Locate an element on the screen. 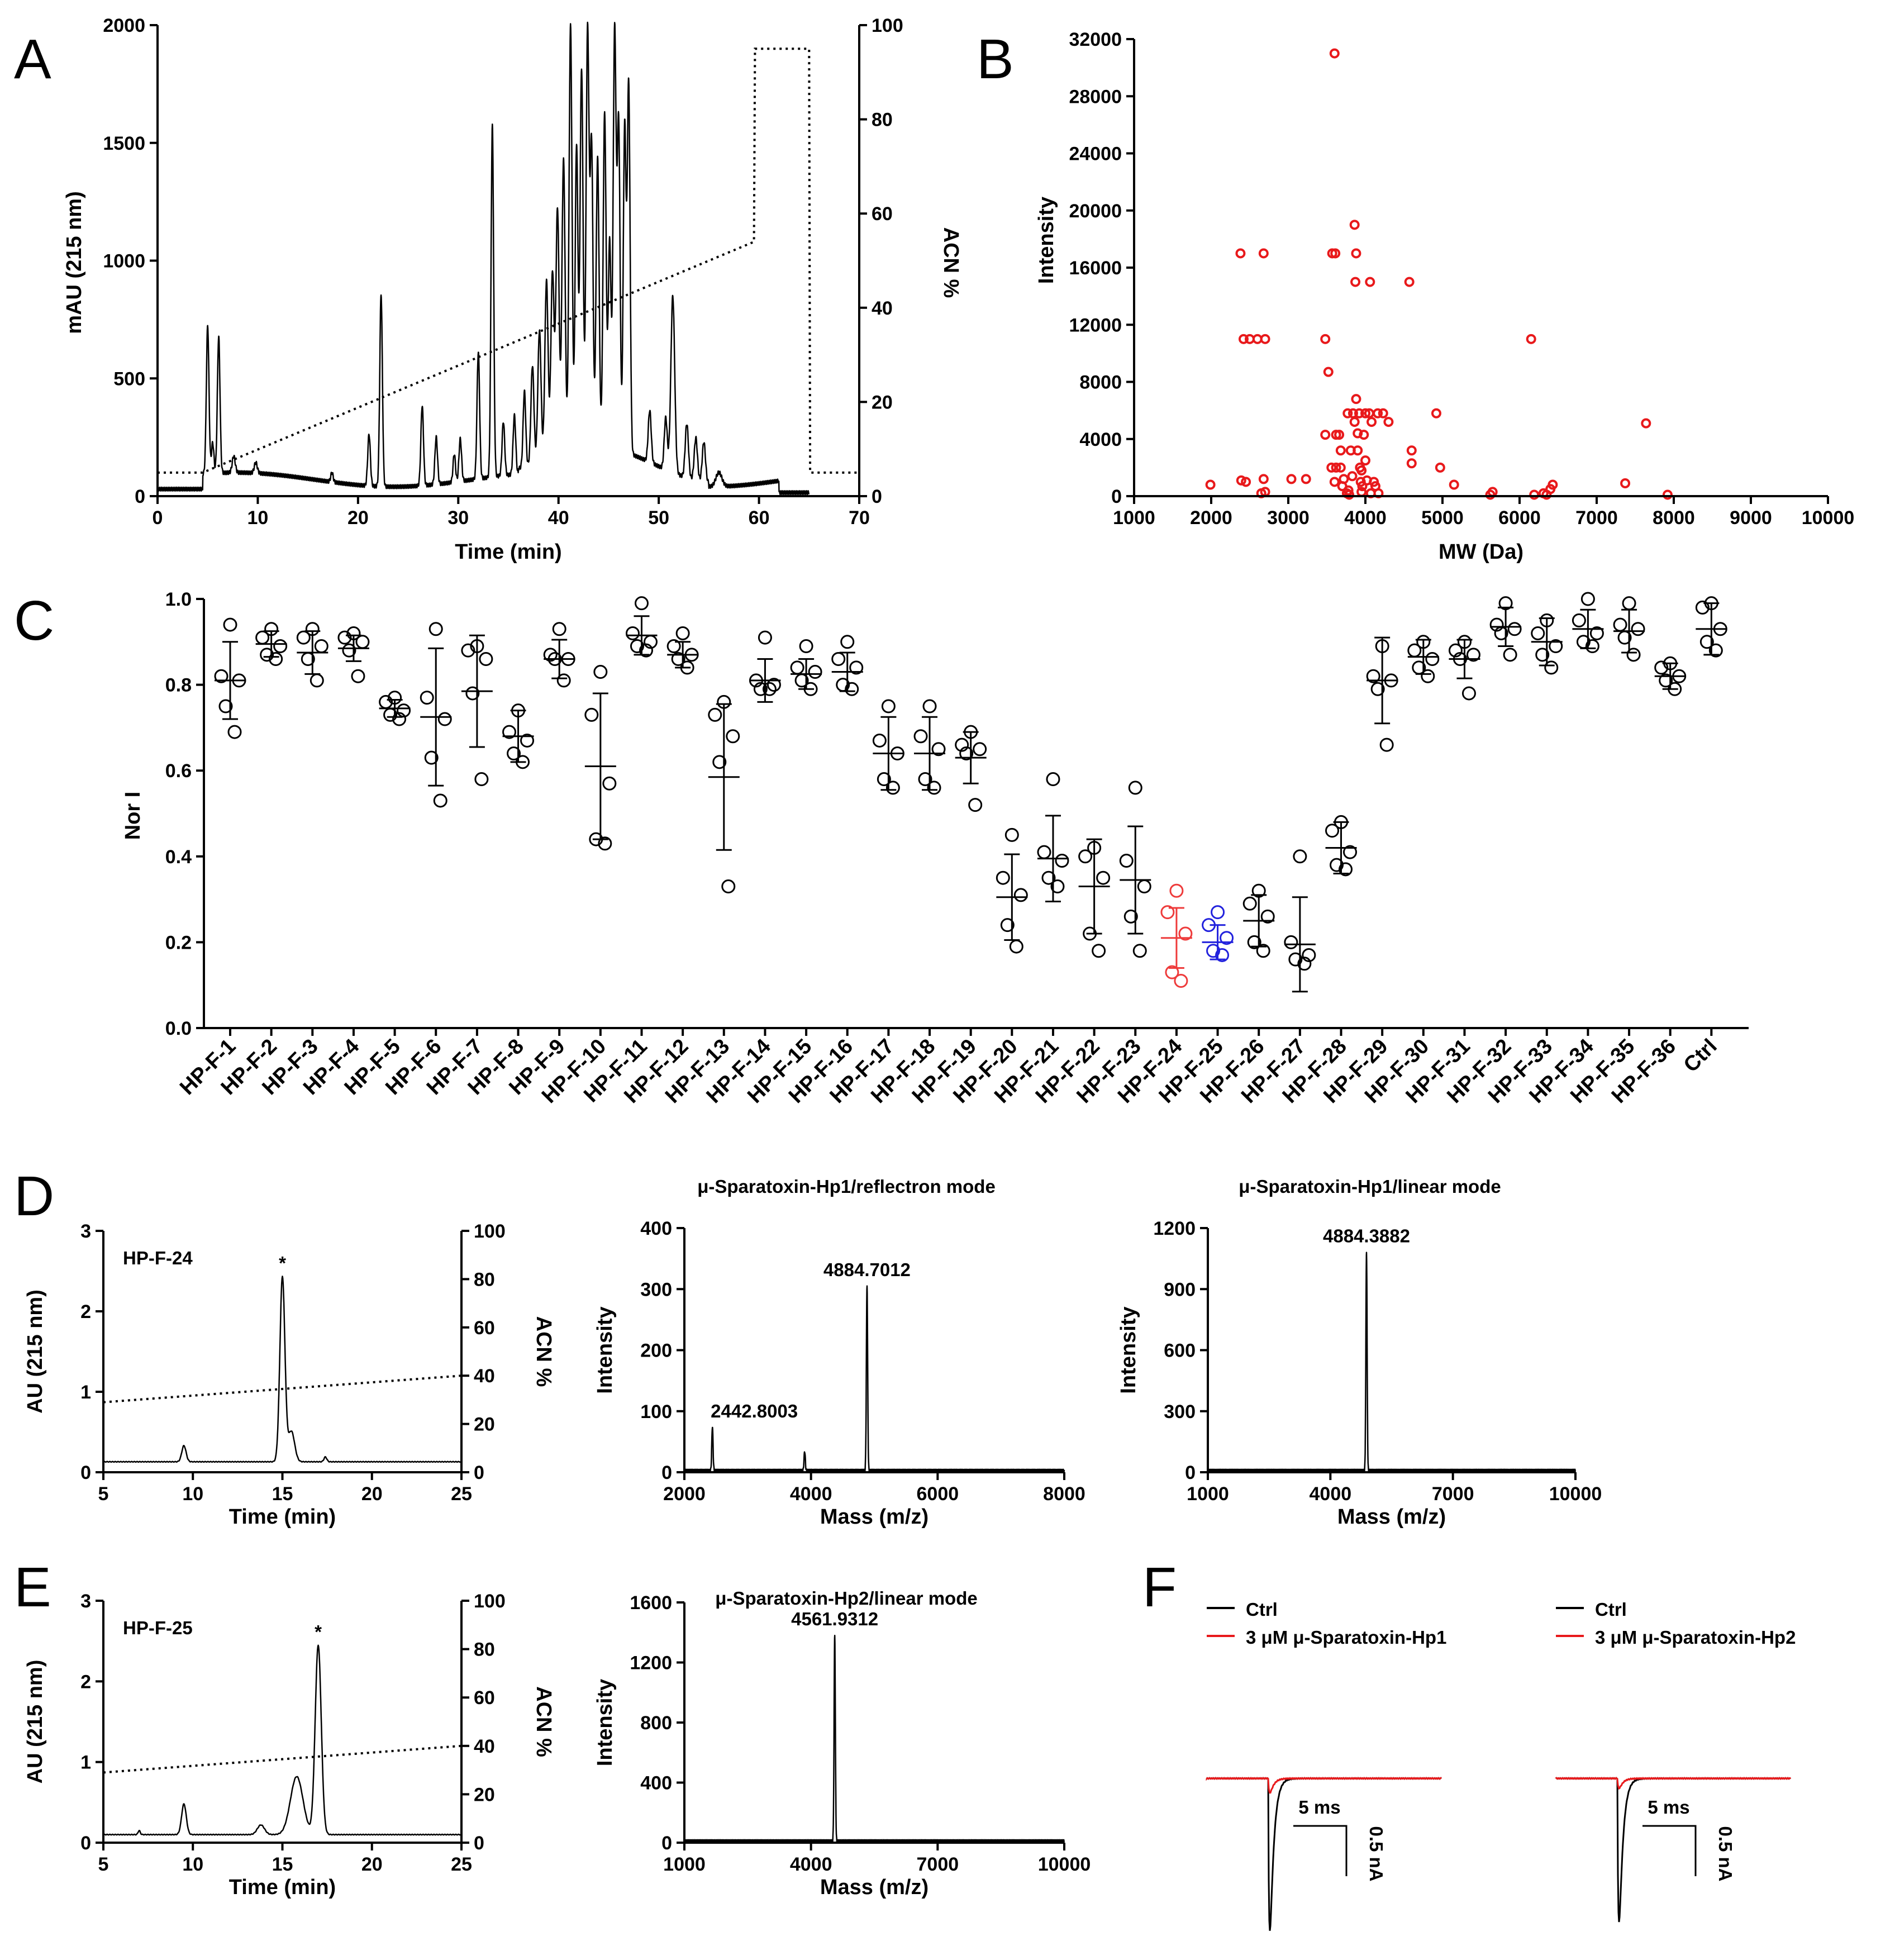  A-ylabel: mAU (215 nm) is located at coordinates (74, 262).